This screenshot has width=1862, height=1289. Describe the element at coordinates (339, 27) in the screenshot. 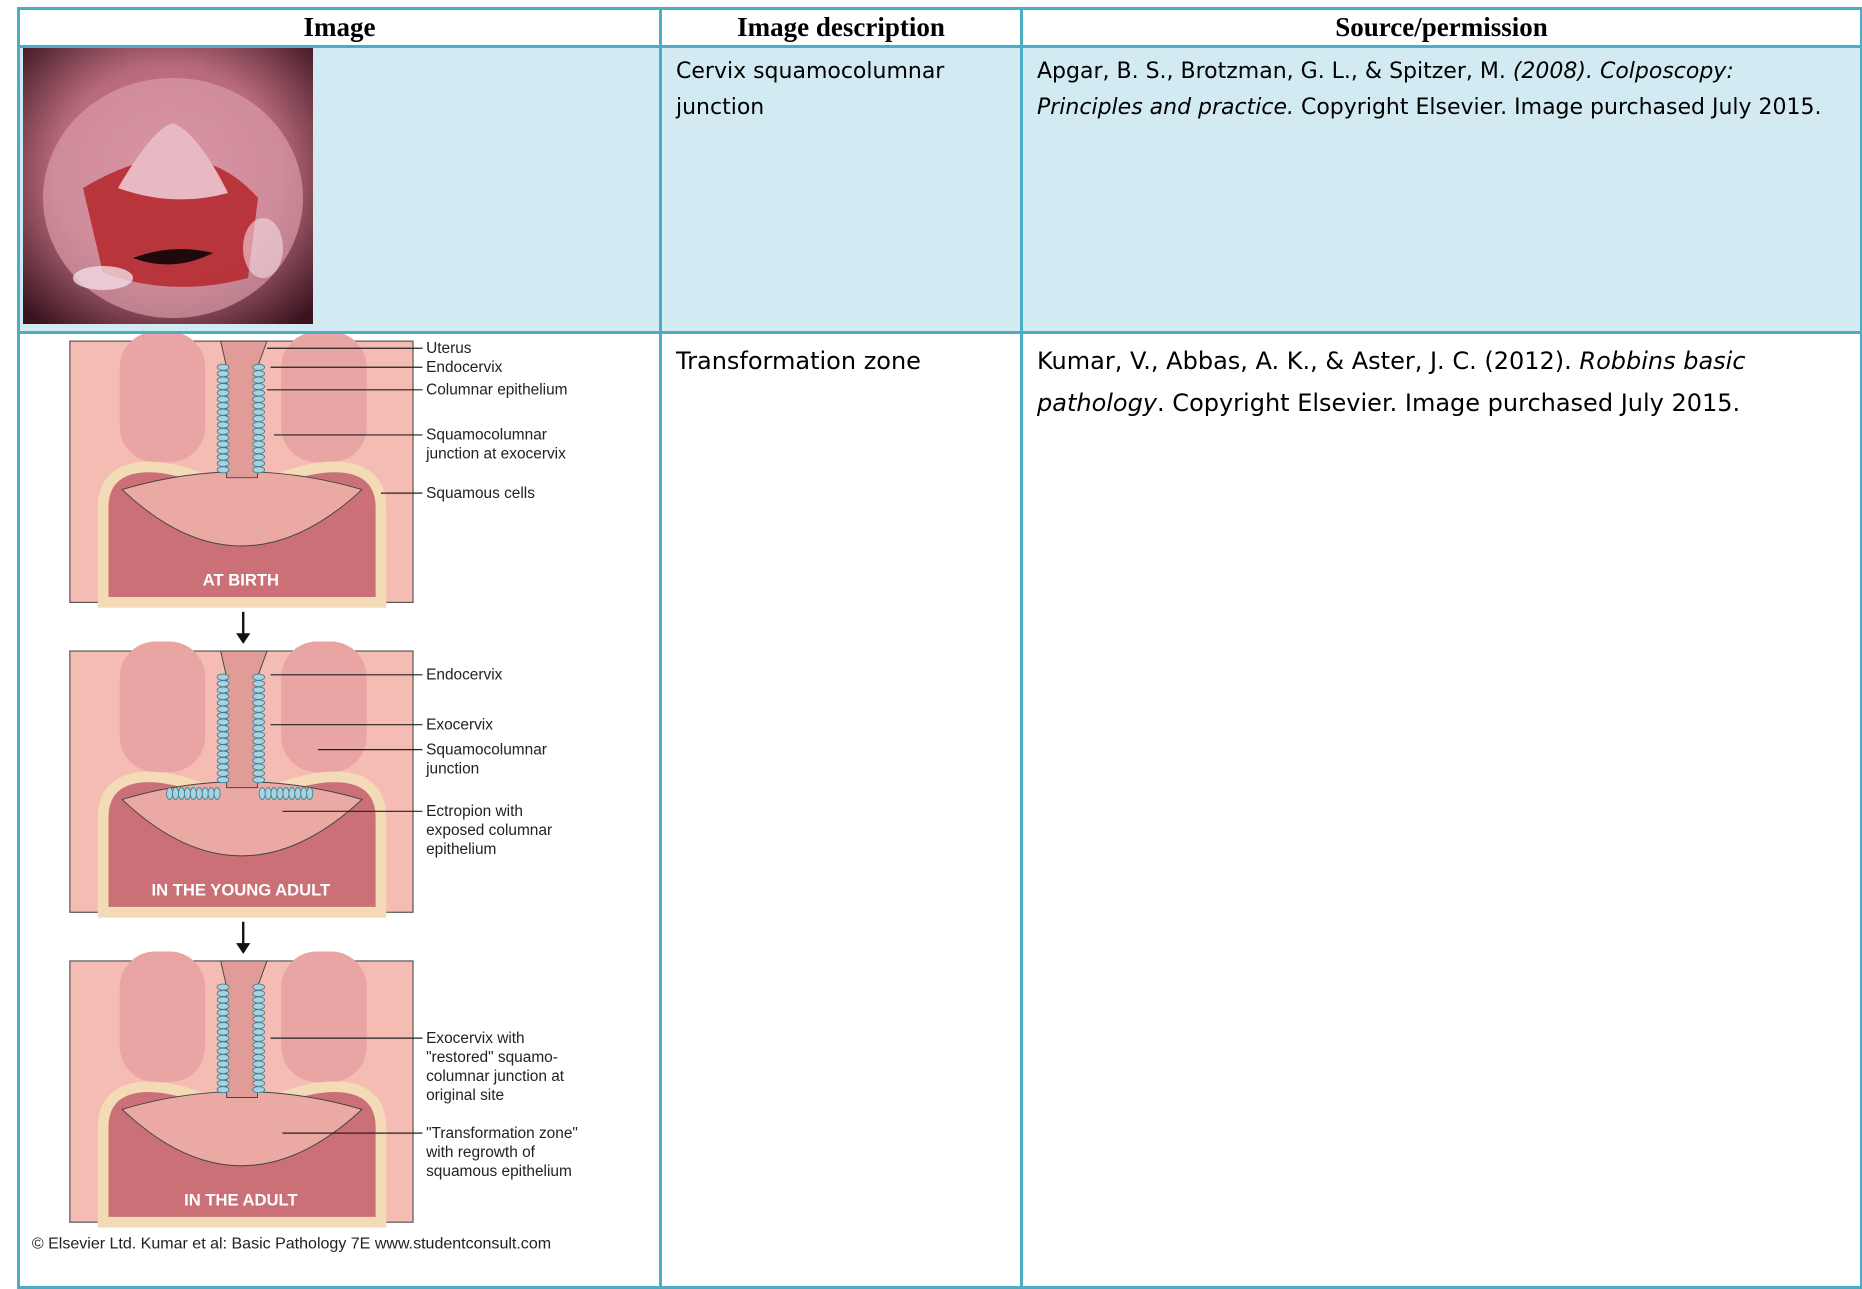

I see `header-cell: Image` at that location.